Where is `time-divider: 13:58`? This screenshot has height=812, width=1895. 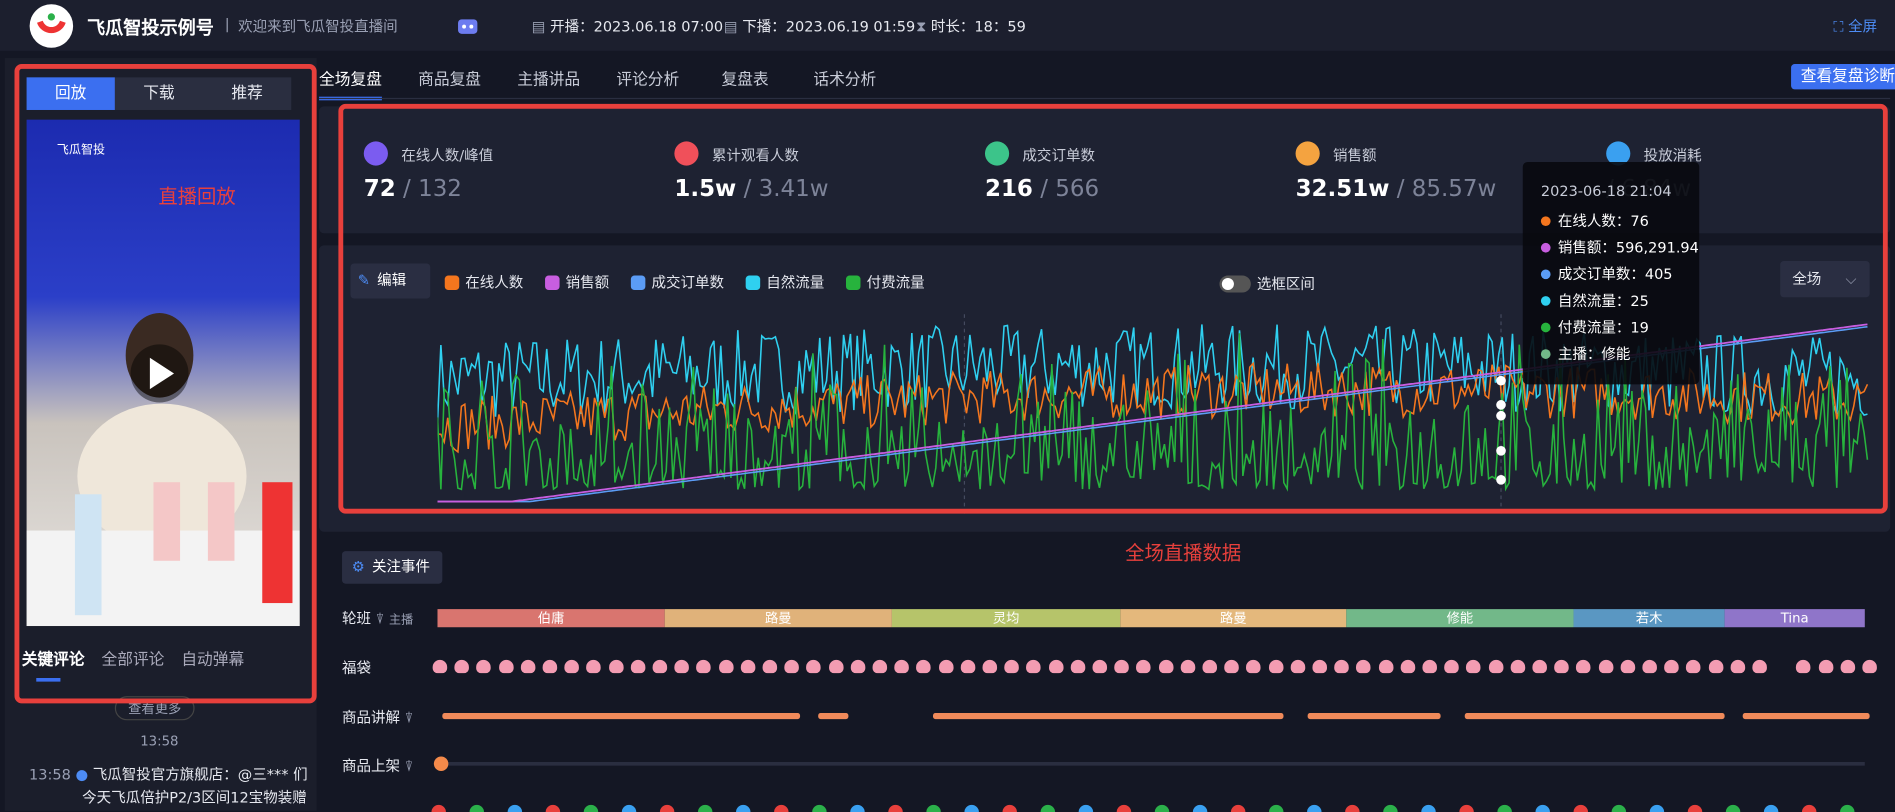 time-divider: 13:58 is located at coordinates (159, 742).